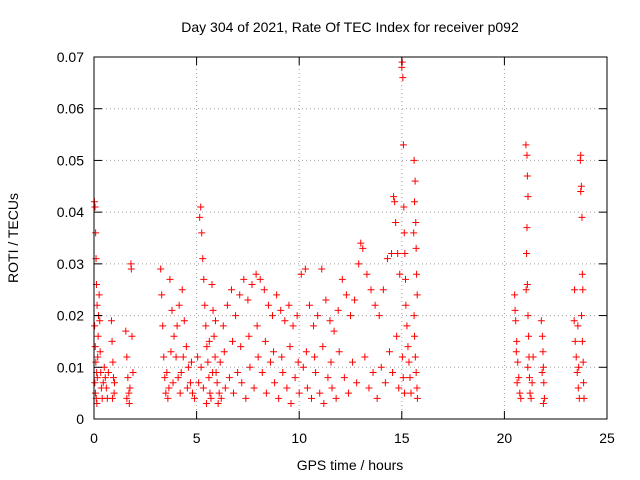  Describe the element at coordinates (607, 438) in the screenshot. I see `x-tick-label: 25` at that location.